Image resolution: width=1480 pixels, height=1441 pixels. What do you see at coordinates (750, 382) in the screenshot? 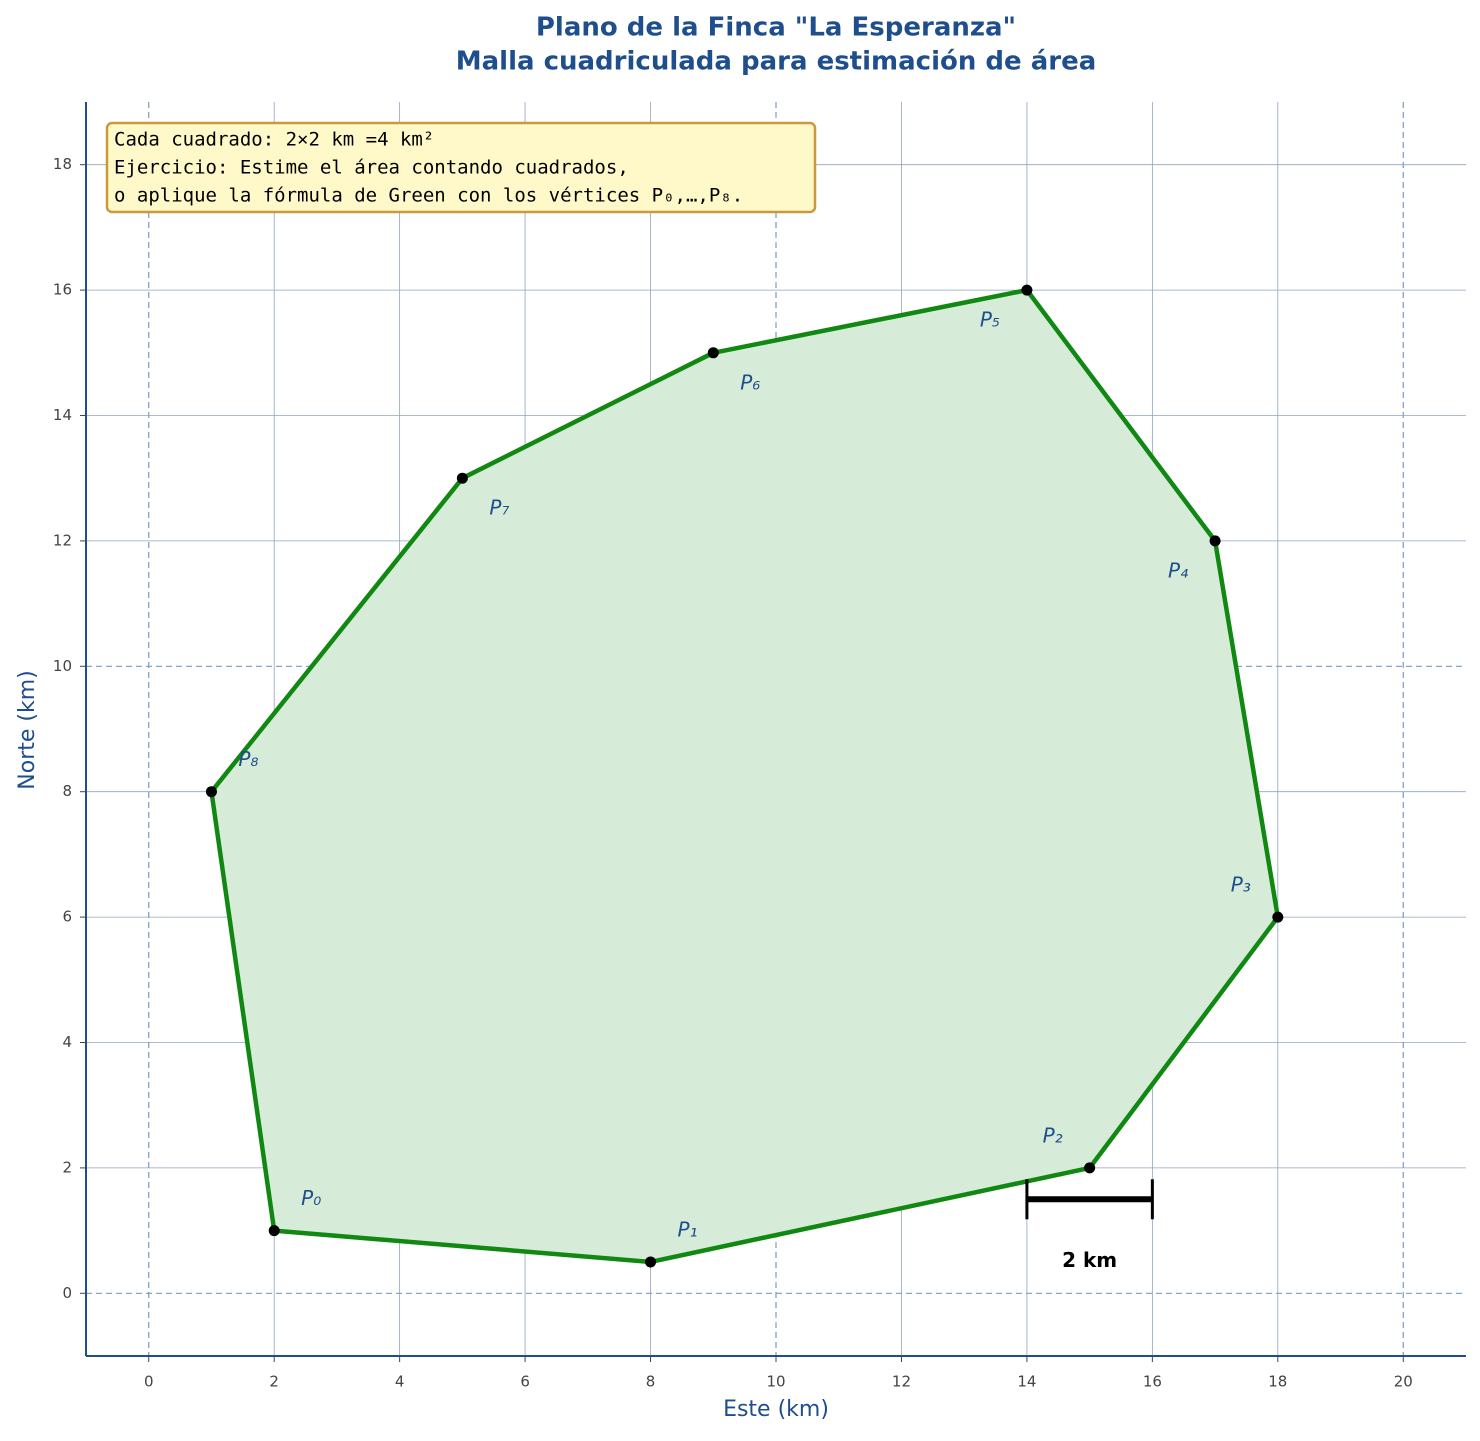
I see `vertex-label: P₆` at bounding box center [750, 382].